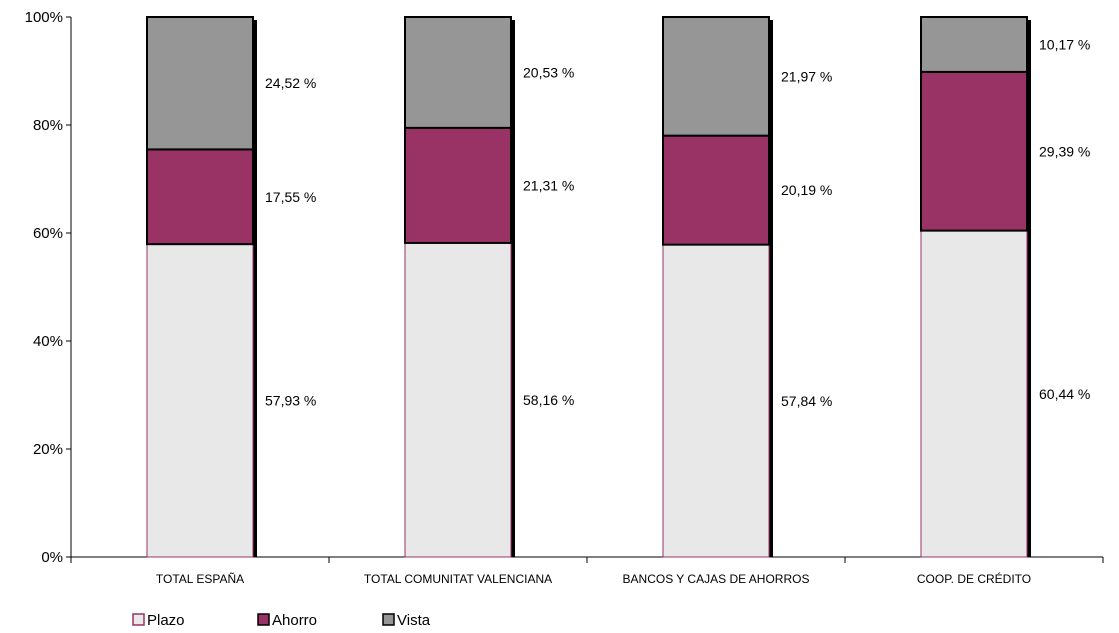 The height and width of the screenshot is (633, 1119). Describe the element at coordinates (1064, 44) in the screenshot. I see `data-label-vista: 10,17 %` at that location.